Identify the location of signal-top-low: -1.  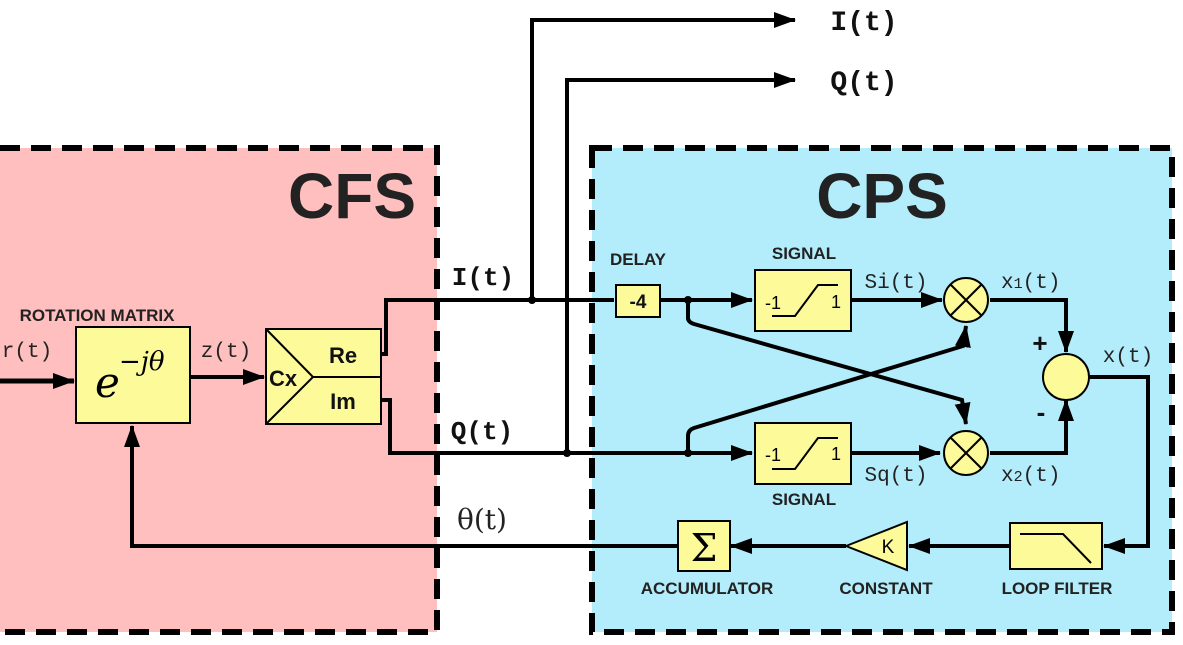
(773, 303).